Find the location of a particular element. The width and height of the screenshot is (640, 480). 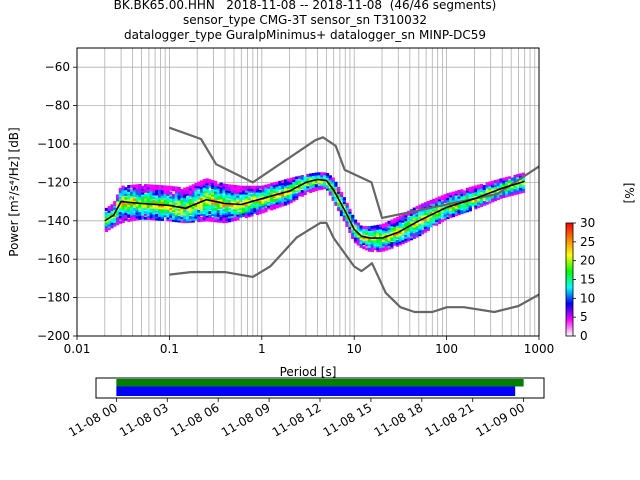

y-tick-label: −80 is located at coordinates (57, 106).